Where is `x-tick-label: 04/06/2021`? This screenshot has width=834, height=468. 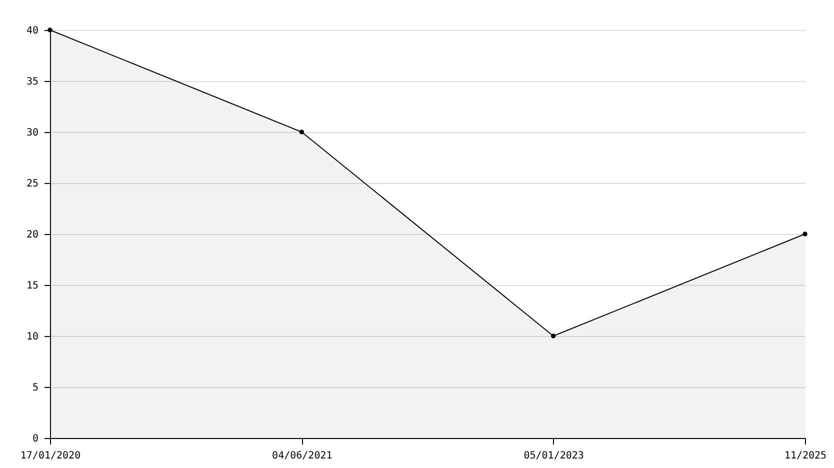 x-tick-label: 04/06/2021 is located at coordinates (302, 456).